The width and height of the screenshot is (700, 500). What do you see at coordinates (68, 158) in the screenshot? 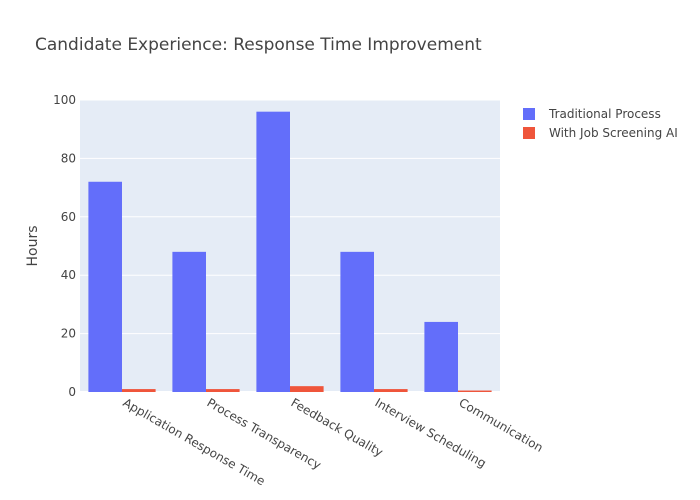
I see `y-tick-label: 80` at bounding box center [68, 158].